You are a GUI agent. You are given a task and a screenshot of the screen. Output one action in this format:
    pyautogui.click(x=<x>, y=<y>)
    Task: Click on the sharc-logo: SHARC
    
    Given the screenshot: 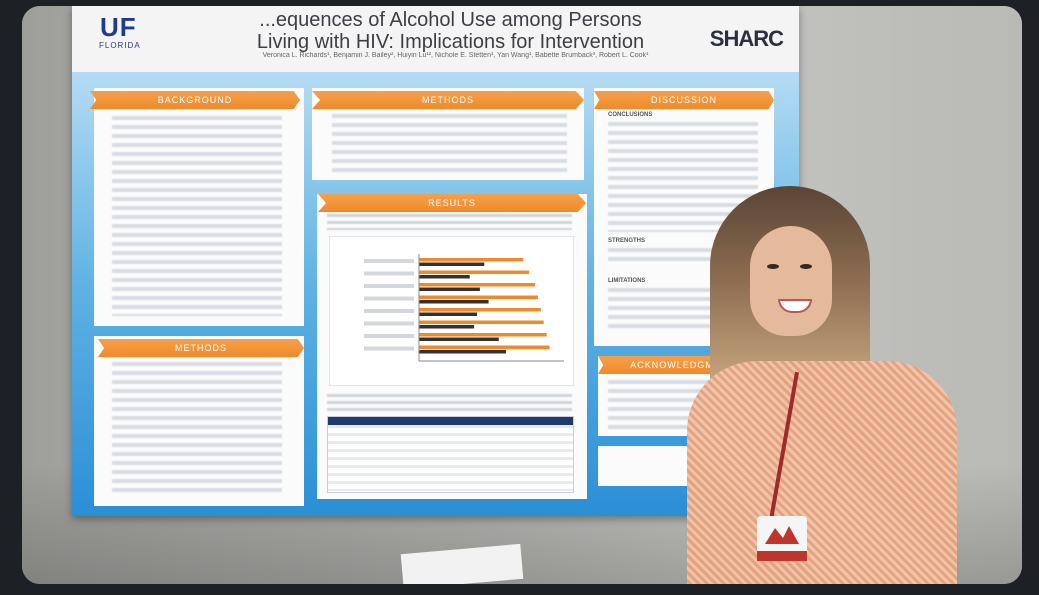 What is the action you would take?
    pyautogui.click(x=746, y=38)
    